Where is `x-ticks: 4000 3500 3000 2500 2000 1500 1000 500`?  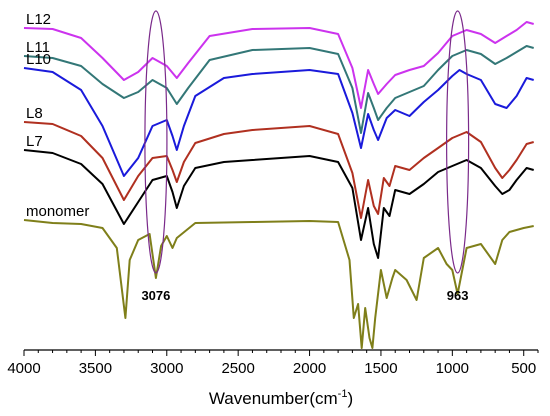
x-ticks: 4000 3500 3000 2500 2000 1500 1000 500 is located at coordinates (273, 363).